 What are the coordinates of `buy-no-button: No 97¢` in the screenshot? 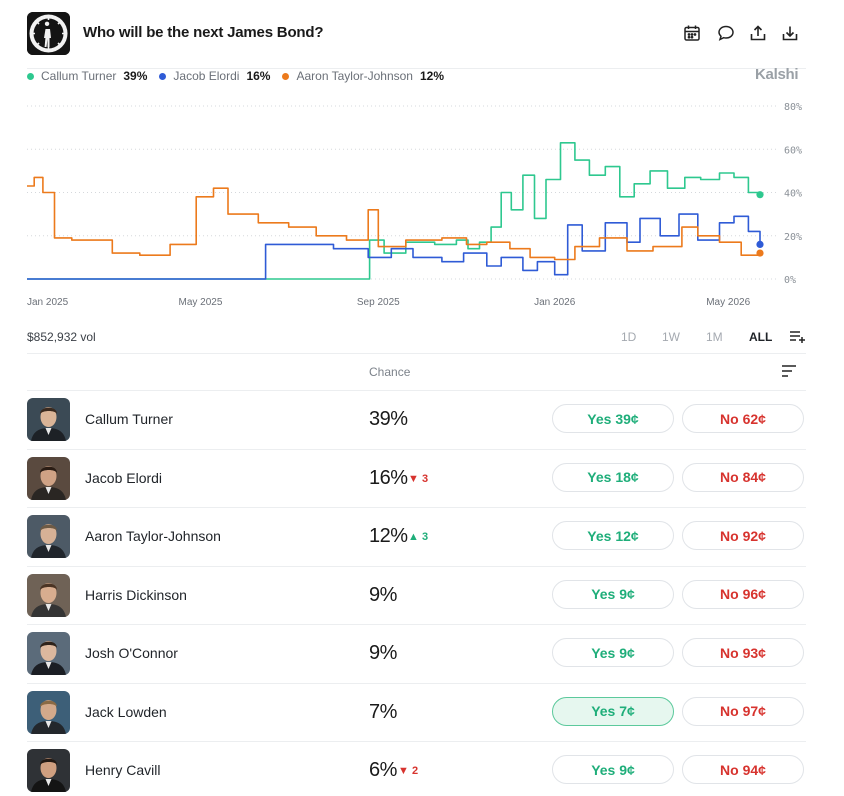 It's located at (743, 711).